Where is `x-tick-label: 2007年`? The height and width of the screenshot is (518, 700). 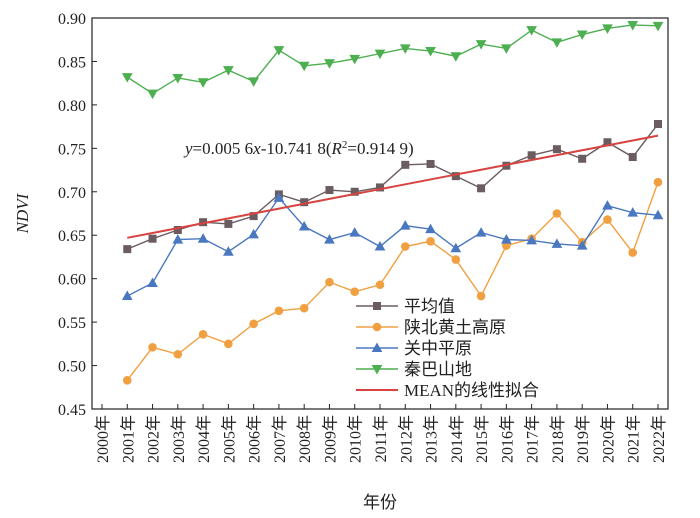 x-tick-label: 2007年 is located at coordinates (280, 439).